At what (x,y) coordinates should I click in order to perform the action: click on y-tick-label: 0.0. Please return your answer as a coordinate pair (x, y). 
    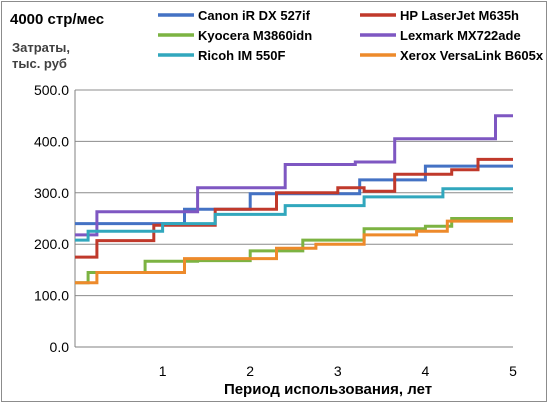
    Looking at the image, I should click on (60, 347).